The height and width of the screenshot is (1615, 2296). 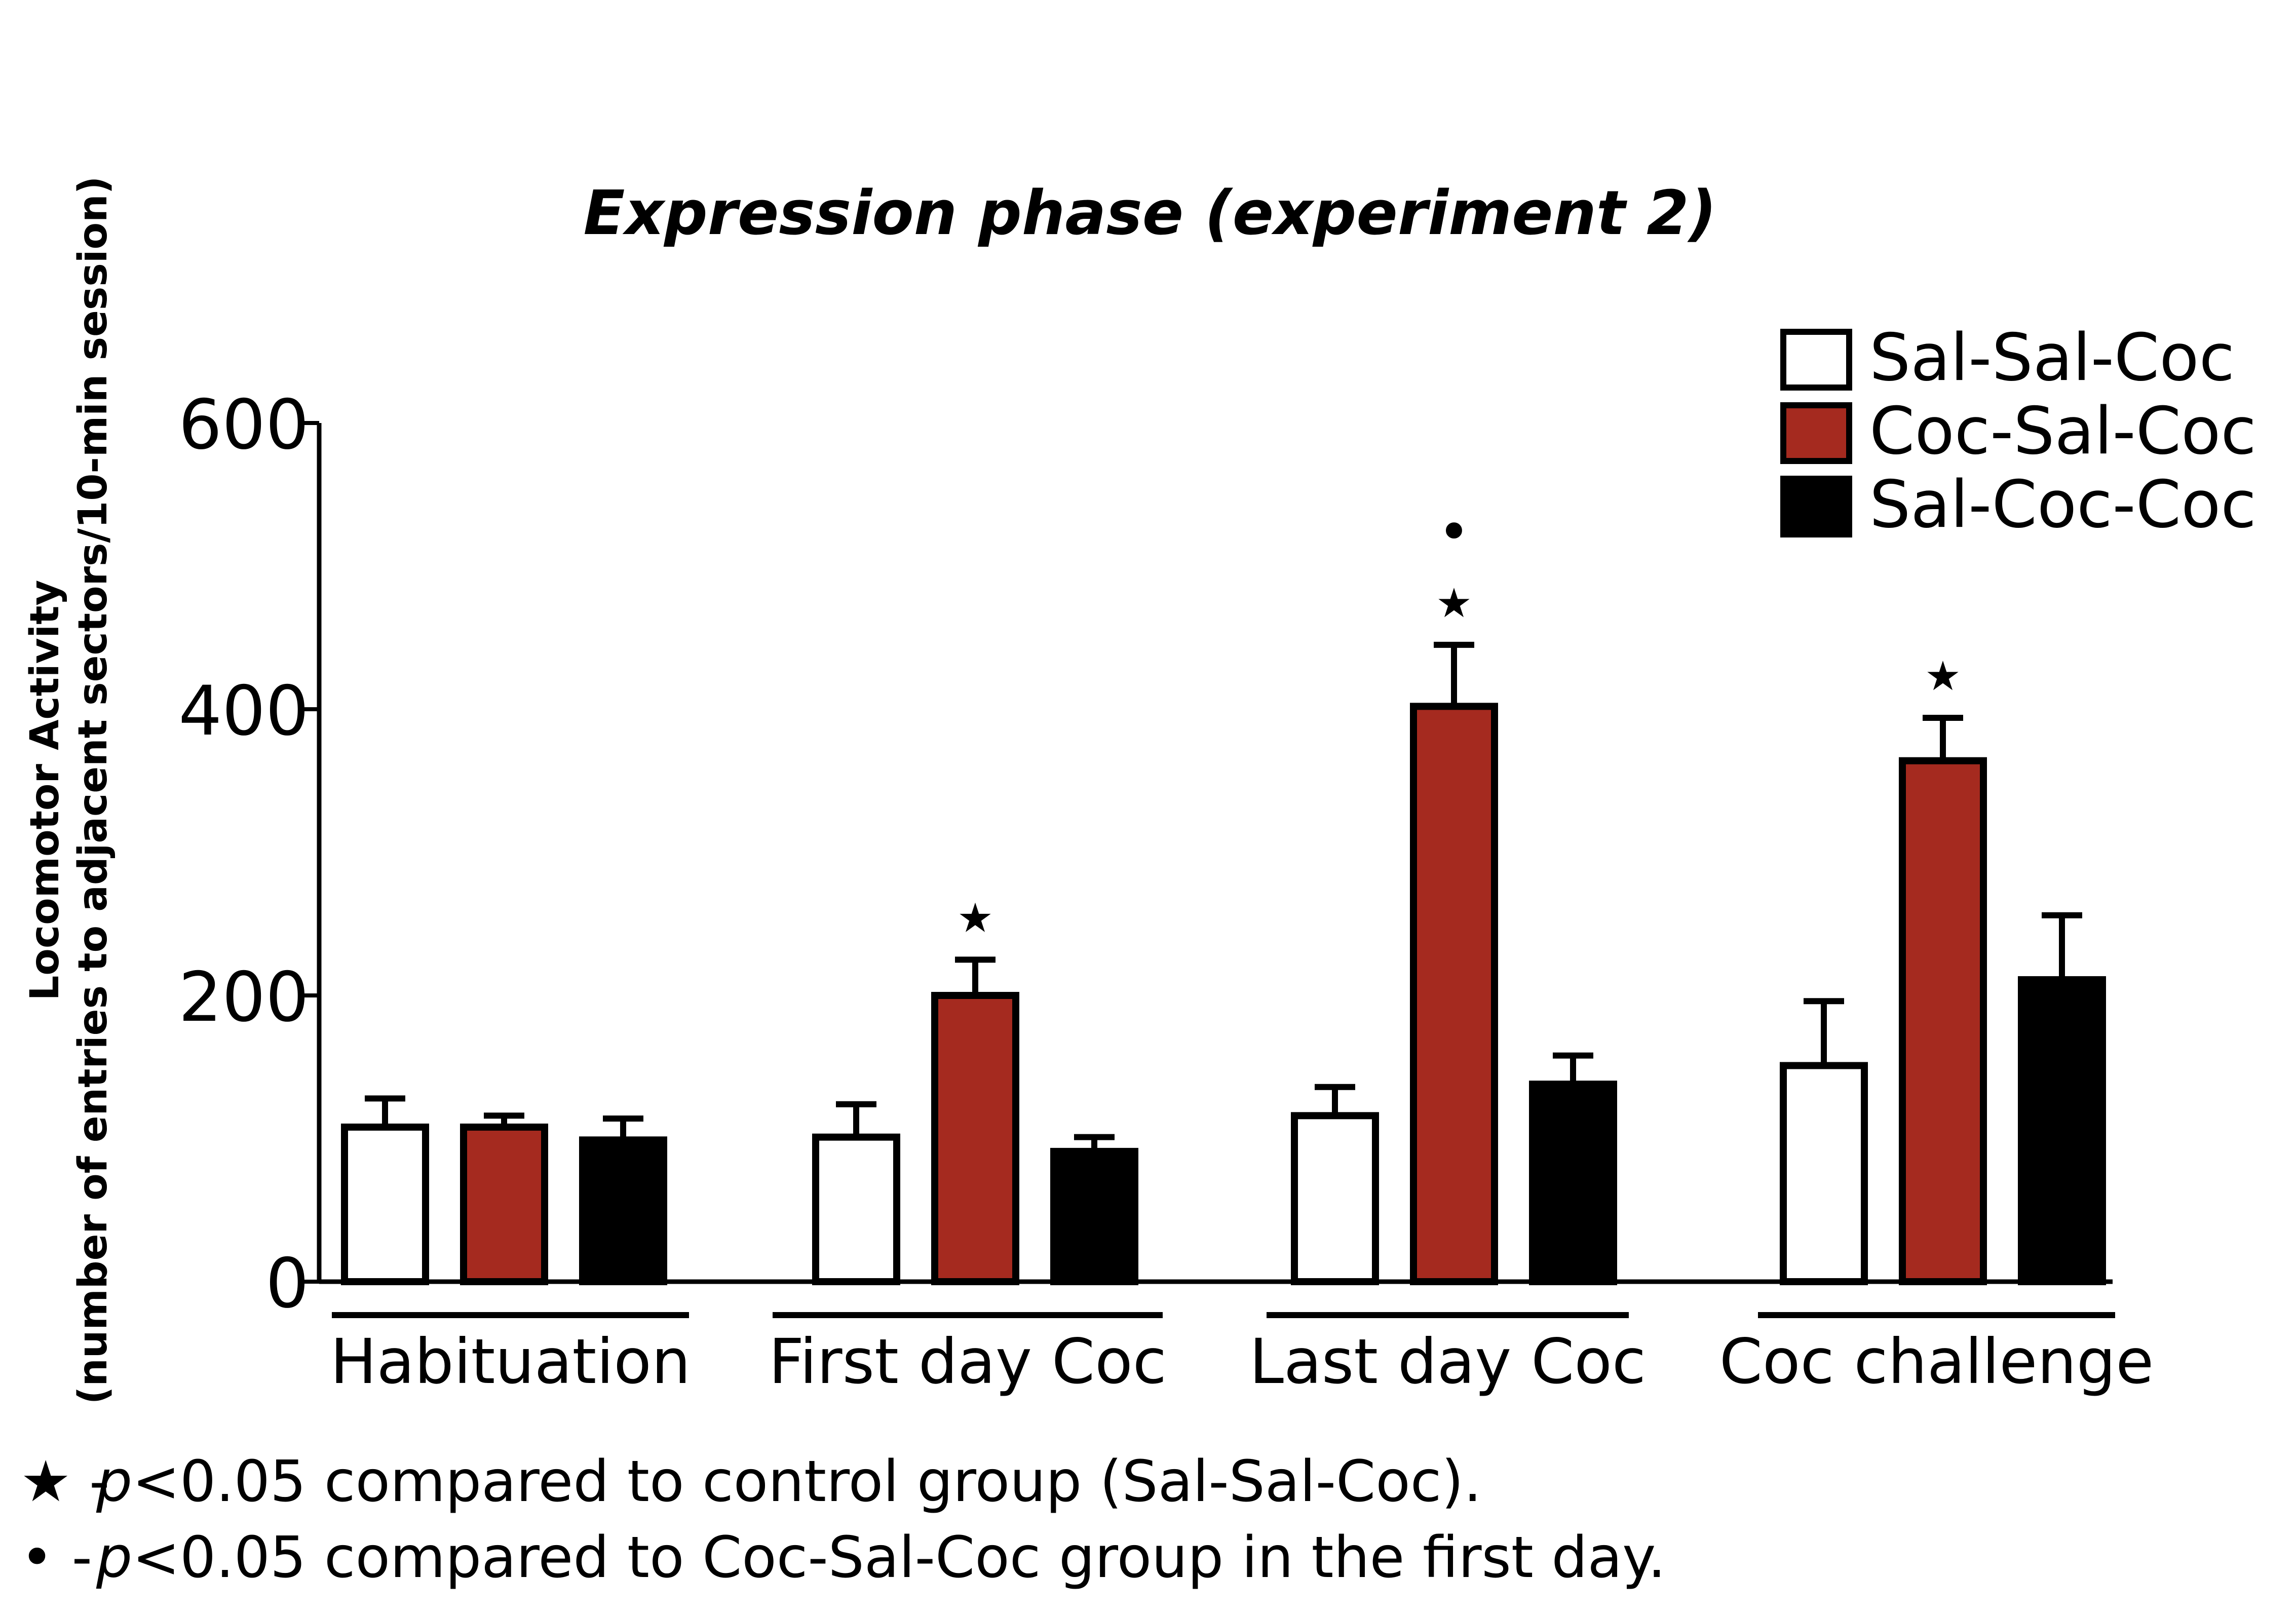 What do you see at coordinates (1150, 214) in the screenshot?
I see `chart-title: Expression phase (experiment 2)` at bounding box center [1150, 214].